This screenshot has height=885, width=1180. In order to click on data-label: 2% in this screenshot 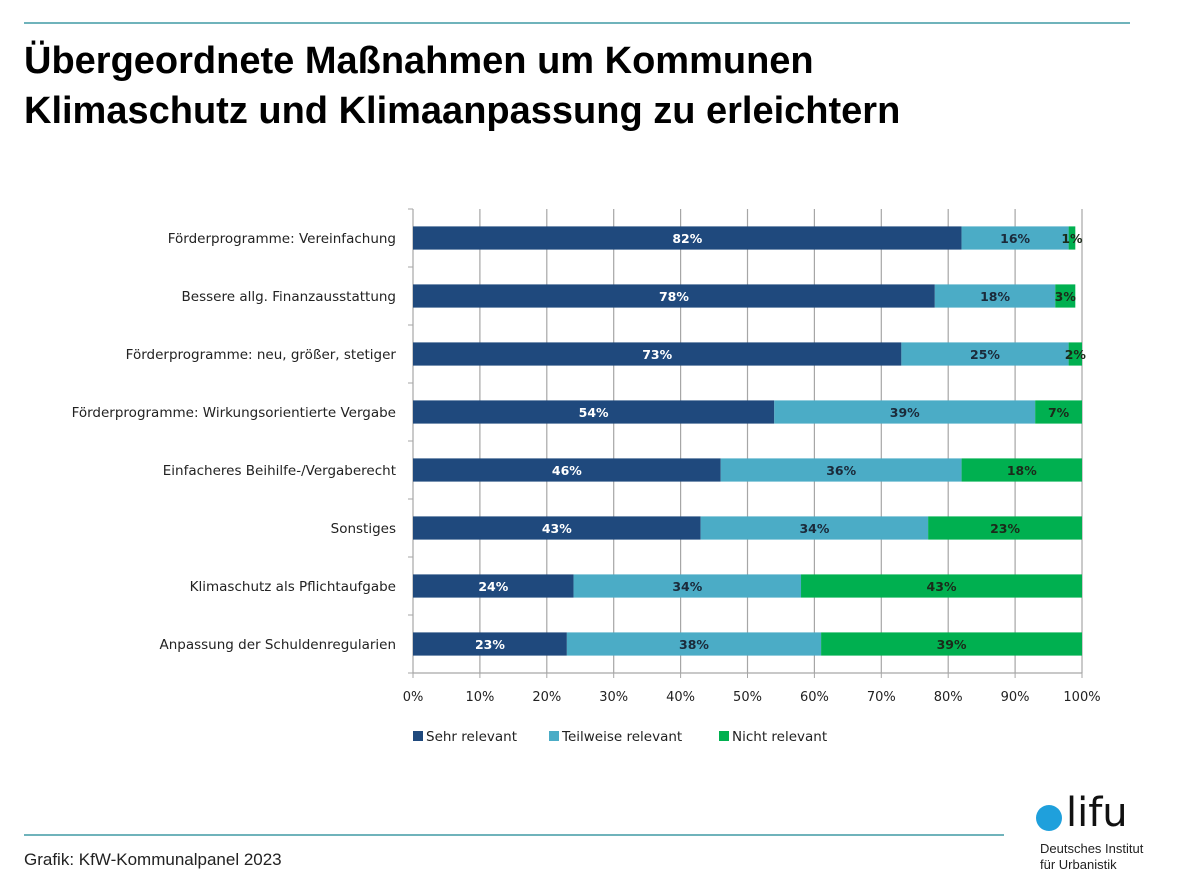, I will do `click(1076, 354)`.